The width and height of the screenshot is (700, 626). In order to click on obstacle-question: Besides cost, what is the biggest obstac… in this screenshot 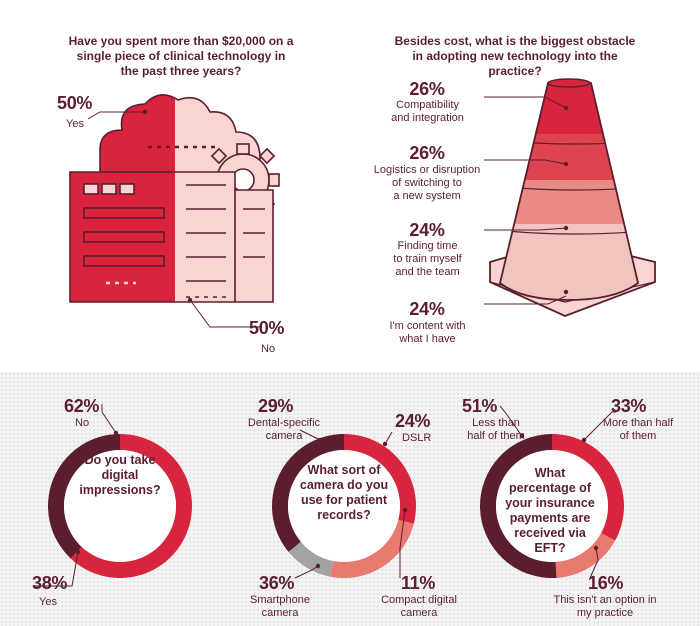, I will do `click(515, 56)`.